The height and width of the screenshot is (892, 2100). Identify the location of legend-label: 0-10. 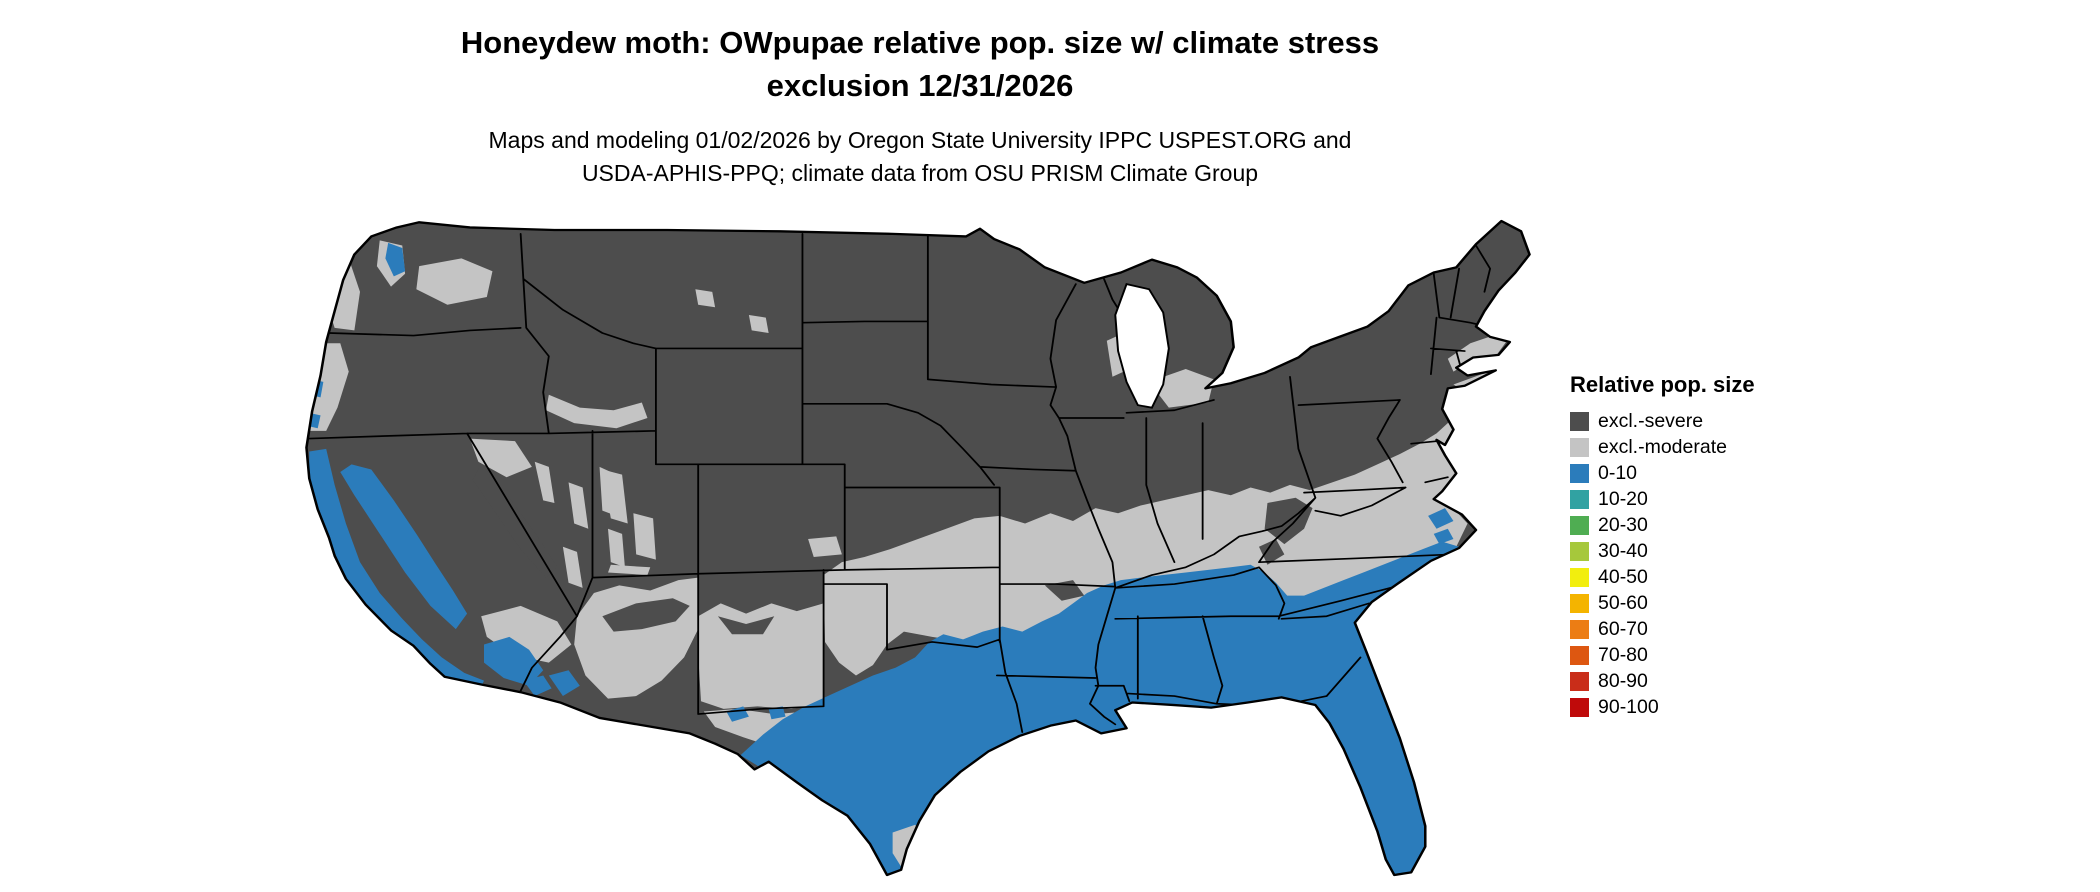
(1618, 472).